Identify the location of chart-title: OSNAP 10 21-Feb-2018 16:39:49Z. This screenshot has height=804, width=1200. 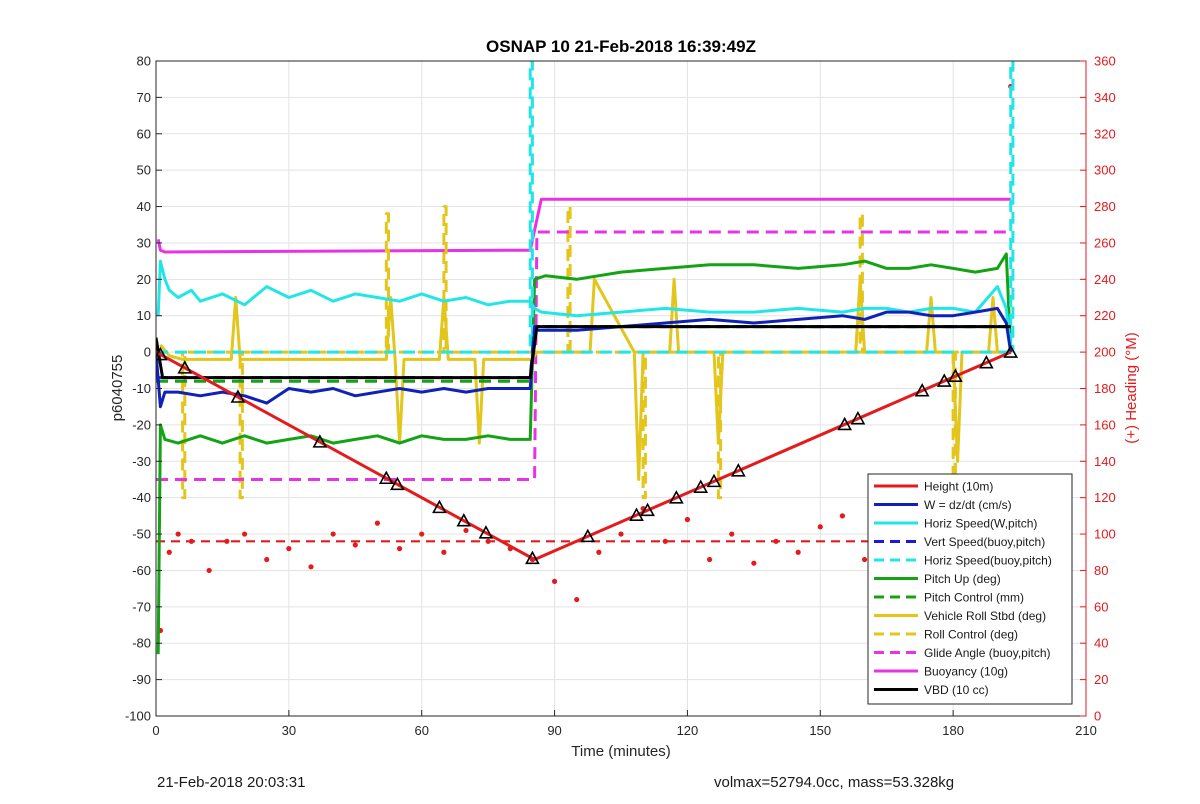
(621, 46).